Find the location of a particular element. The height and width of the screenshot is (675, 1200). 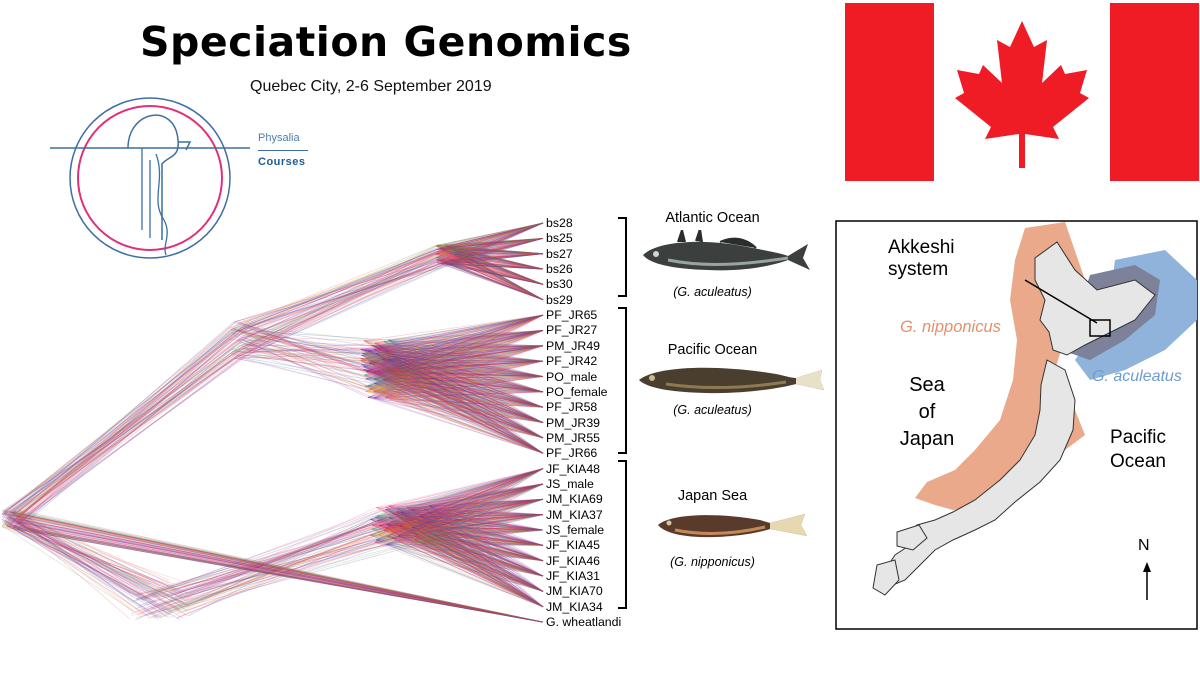

group-brackets is located at coordinates (622, 413).